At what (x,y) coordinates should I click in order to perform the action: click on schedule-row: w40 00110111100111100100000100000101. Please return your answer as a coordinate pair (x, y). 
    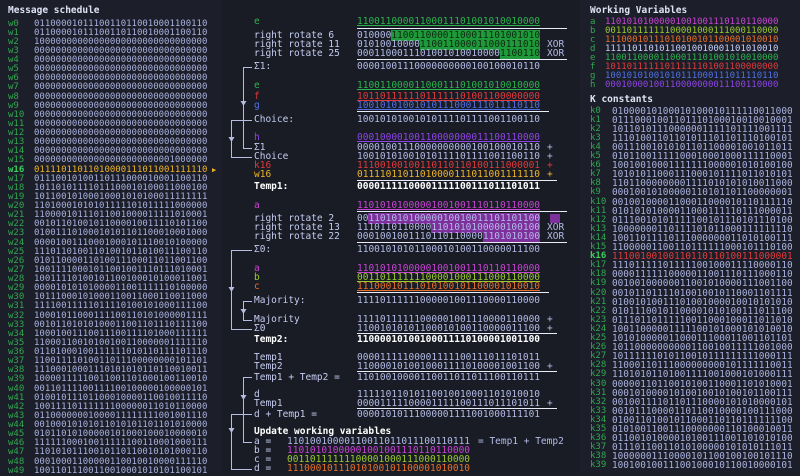
    Looking at the image, I should click on (111, 388).